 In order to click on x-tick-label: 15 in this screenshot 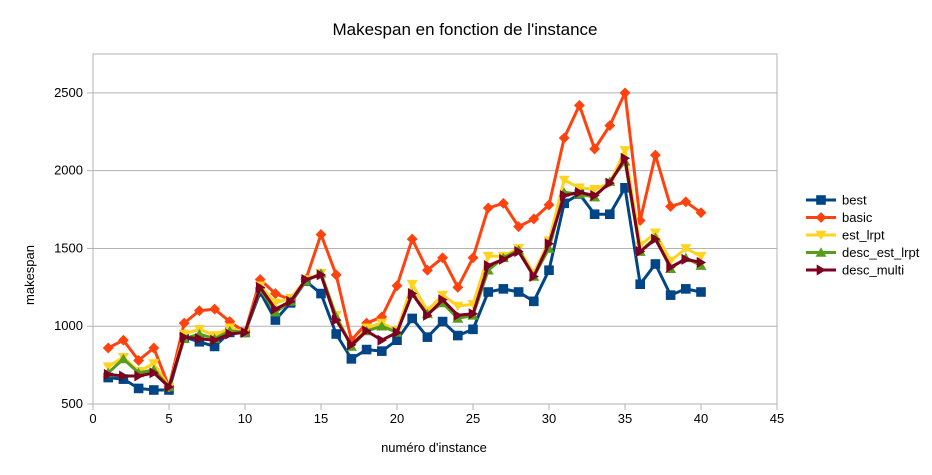, I will do `click(321, 418)`.